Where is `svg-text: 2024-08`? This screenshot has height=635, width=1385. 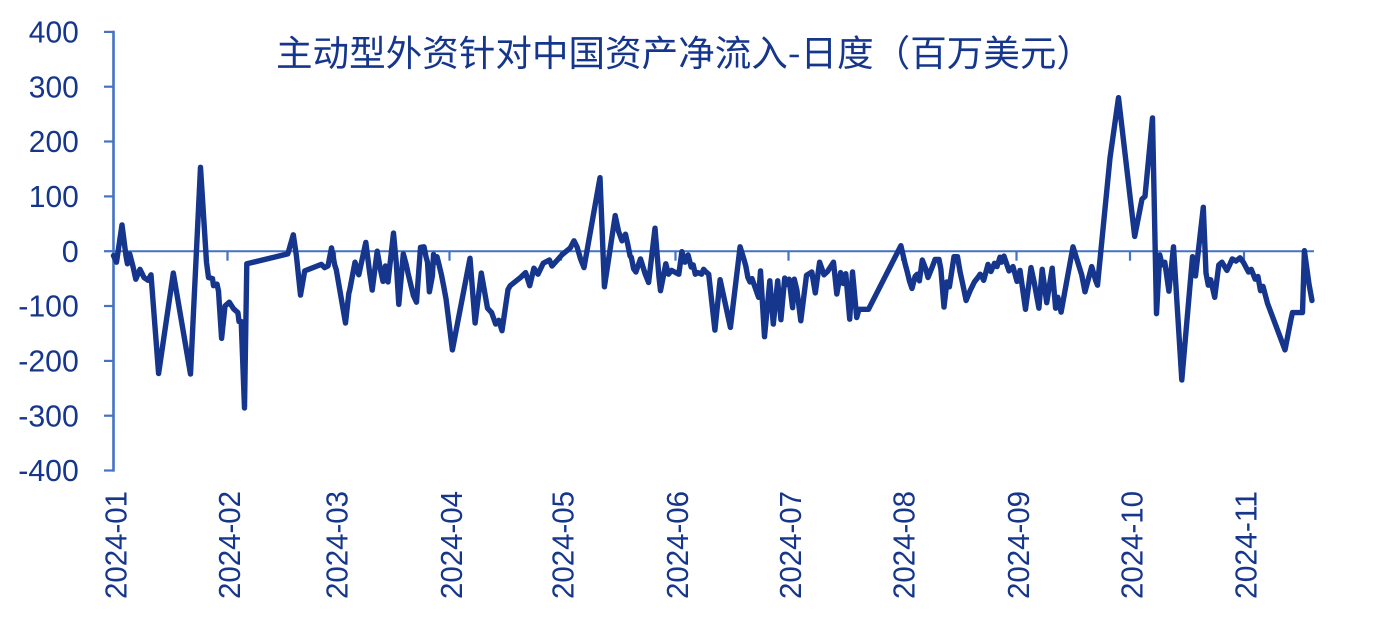
svg-text: 2024-08 is located at coordinates (905, 545).